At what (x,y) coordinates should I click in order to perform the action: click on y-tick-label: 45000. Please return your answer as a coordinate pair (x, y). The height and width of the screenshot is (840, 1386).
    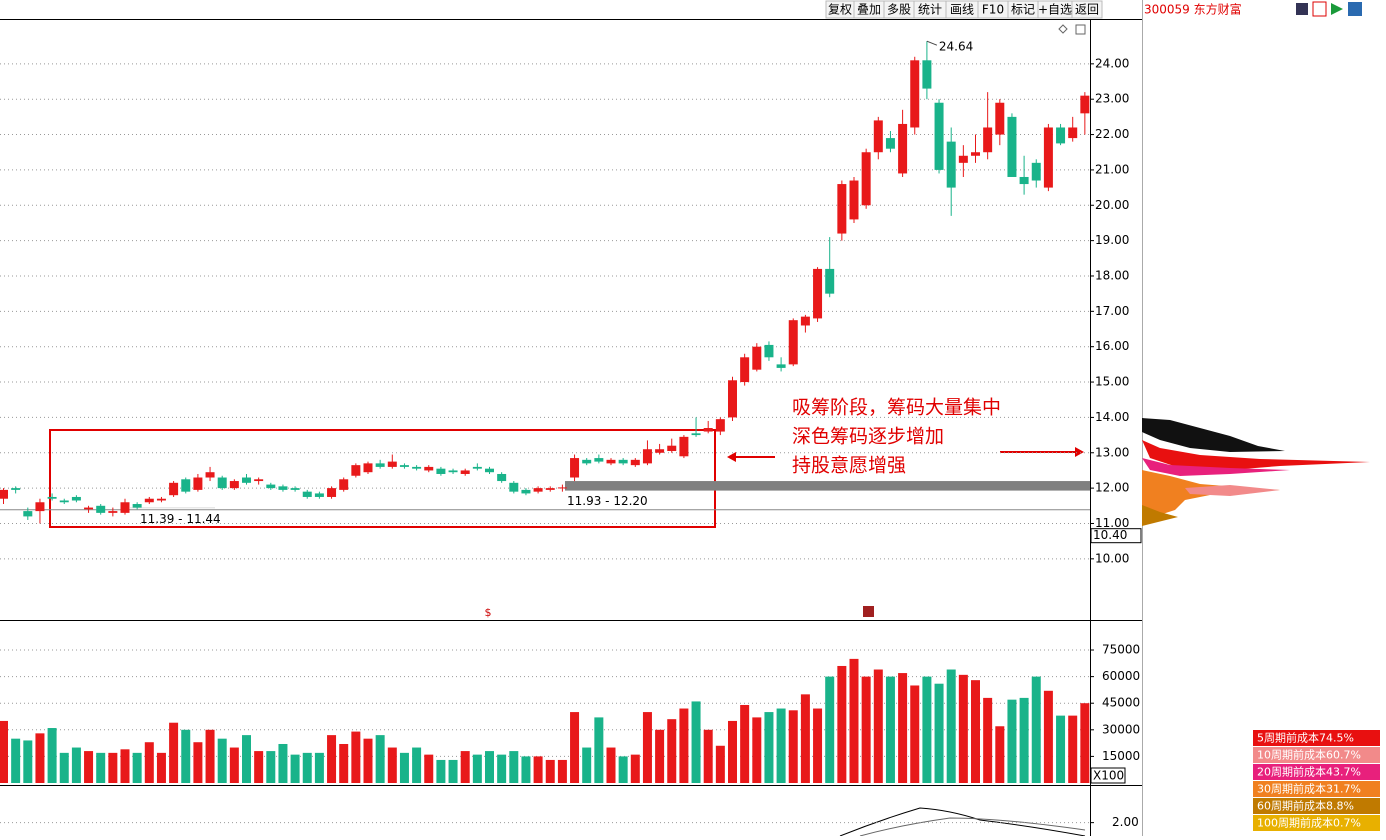
    Looking at the image, I should click on (1121, 703).